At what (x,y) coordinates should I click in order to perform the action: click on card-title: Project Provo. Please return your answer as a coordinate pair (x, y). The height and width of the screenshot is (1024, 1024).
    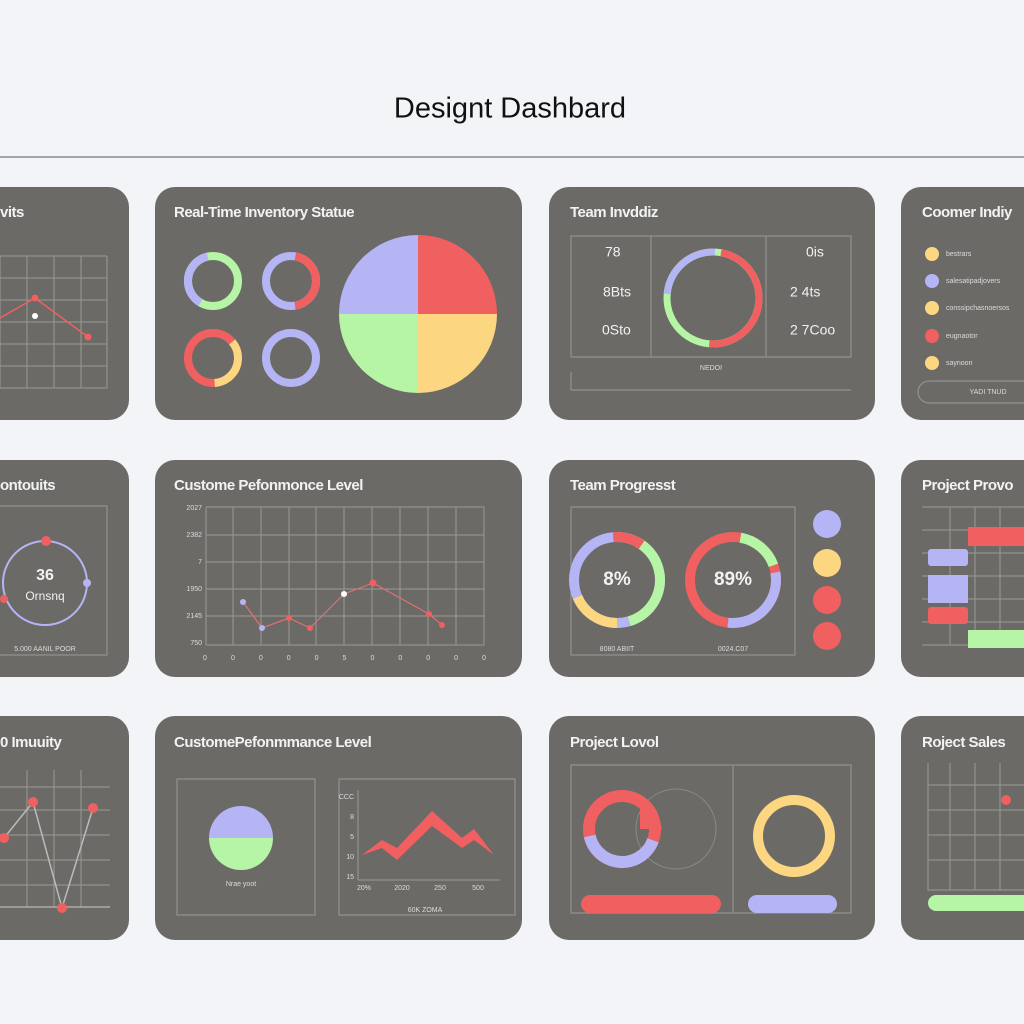
    Looking at the image, I should click on (967, 485).